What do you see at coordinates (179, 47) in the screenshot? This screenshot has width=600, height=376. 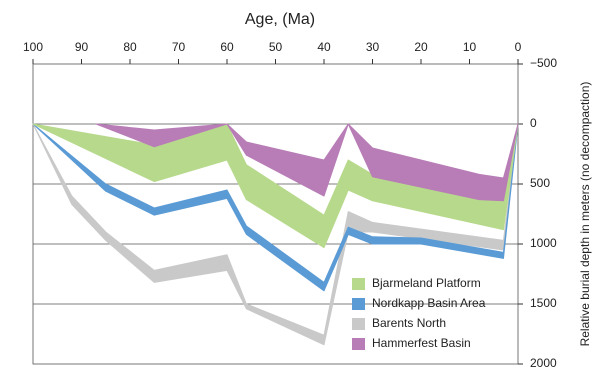 I see `x-tick-label: 70` at bounding box center [179, 47].